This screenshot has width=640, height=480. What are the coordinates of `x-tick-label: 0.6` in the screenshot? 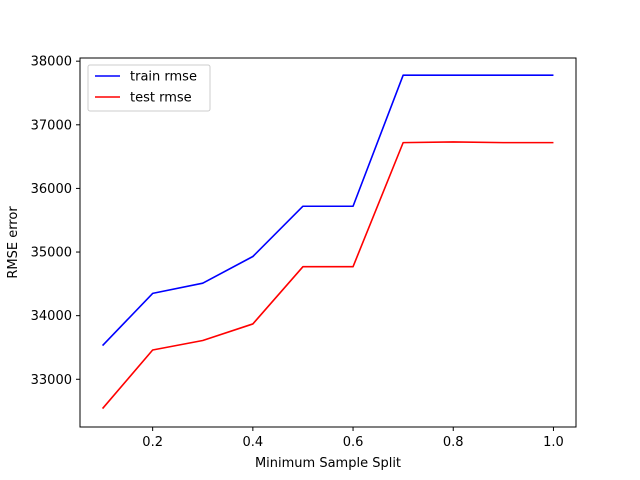 It's located at (353, 442).